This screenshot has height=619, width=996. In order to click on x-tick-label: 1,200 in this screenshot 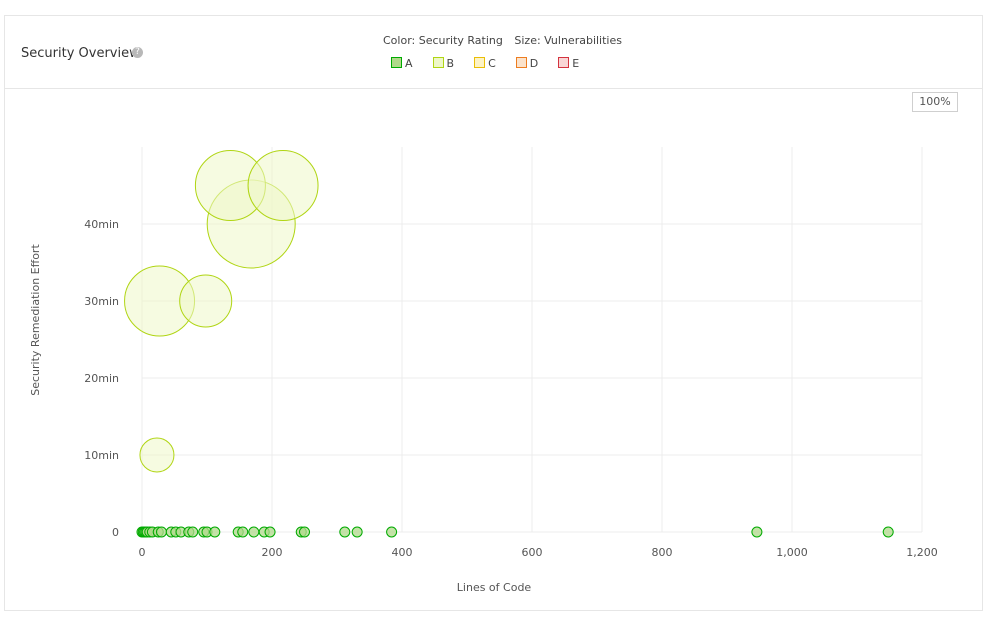, I will do `click(922, 552)`.